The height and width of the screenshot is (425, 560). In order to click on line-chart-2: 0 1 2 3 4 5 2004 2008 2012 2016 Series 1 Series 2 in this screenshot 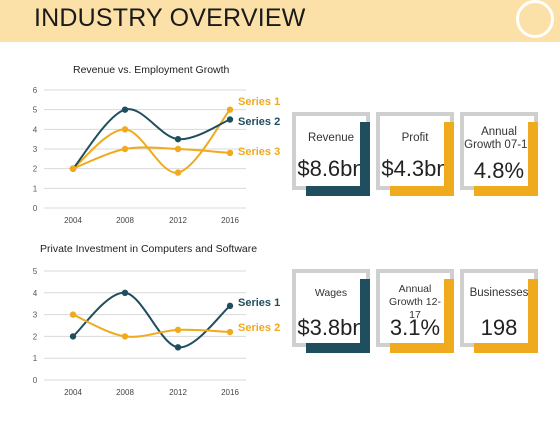, I will do `click(156, 332)`.